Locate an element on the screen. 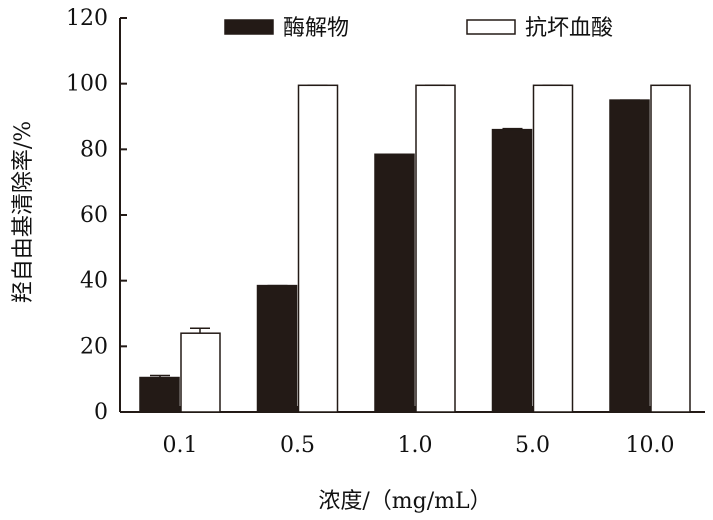  x-tick-label: 0.1 is located at coordinates (180, 445).